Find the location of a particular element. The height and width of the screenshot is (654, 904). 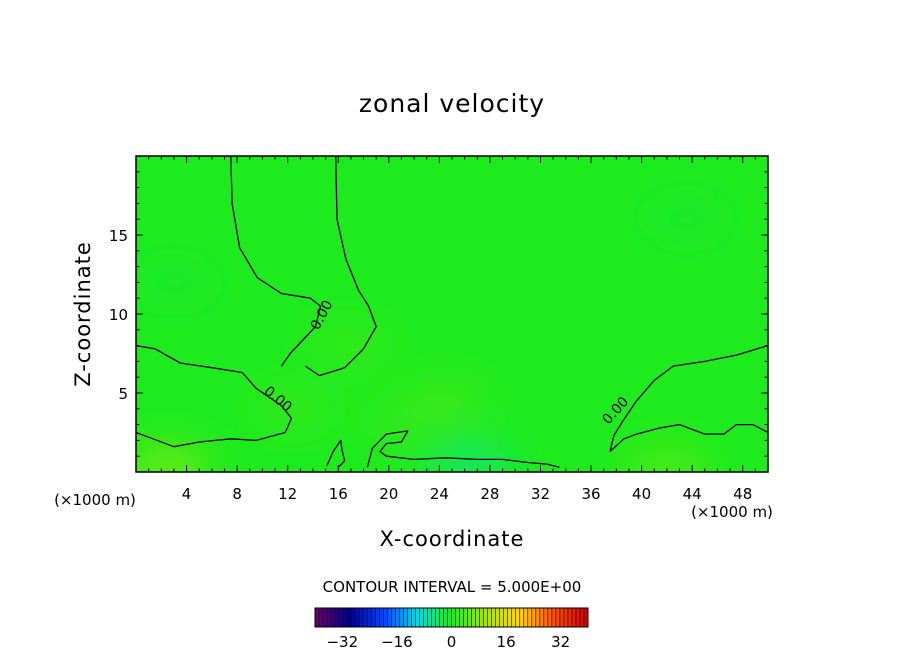

x-axis-label: X-coordinate is located at coordinates (452, 539).